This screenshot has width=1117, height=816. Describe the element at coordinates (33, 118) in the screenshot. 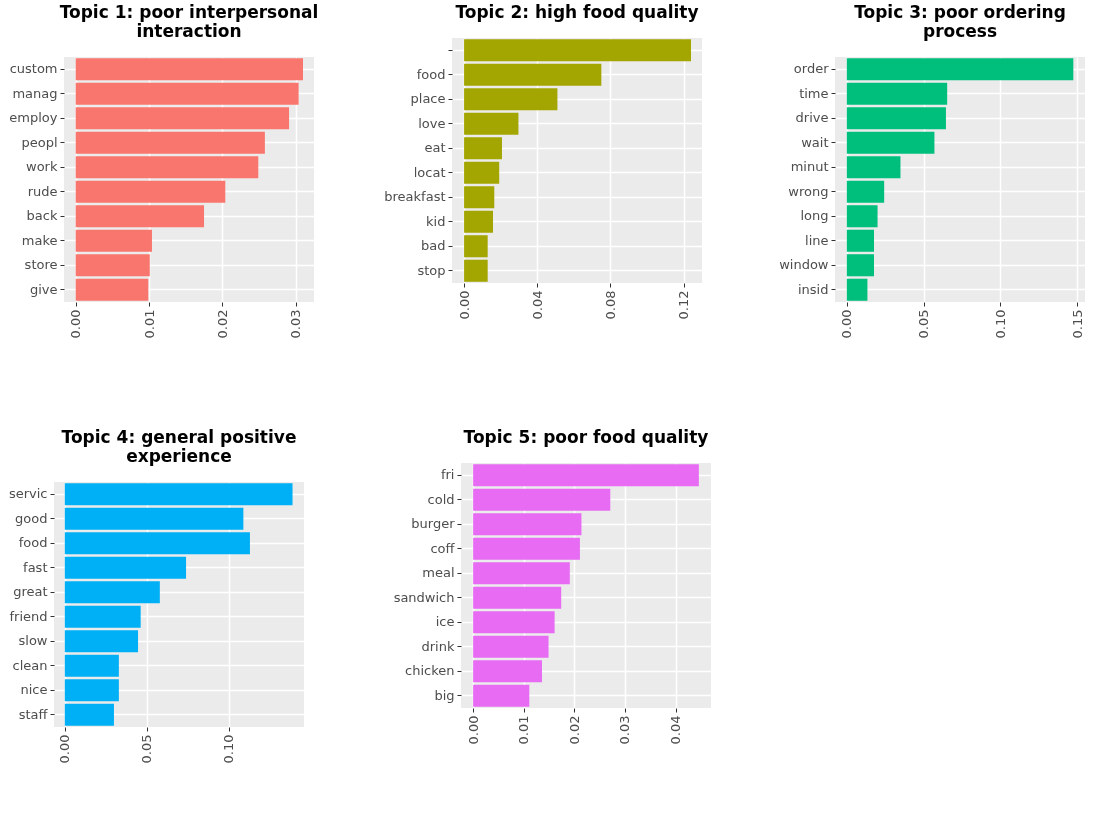

I see `y-tick-label: employ` at that location.